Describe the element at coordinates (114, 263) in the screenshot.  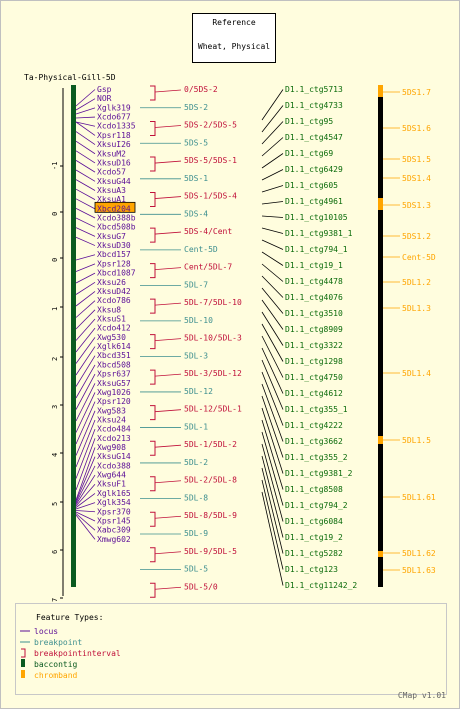
I see `locus-label: Xpsr128` at that location.